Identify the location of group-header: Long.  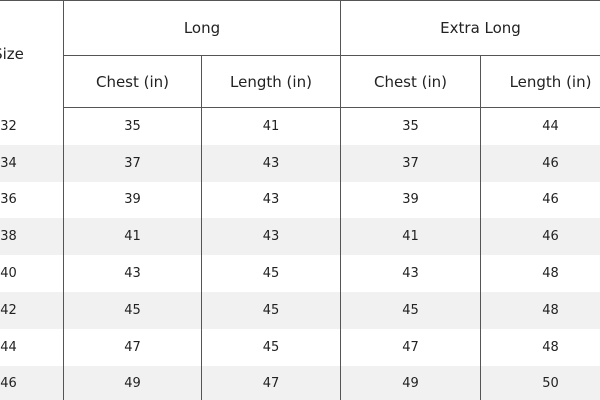
(202, 28).